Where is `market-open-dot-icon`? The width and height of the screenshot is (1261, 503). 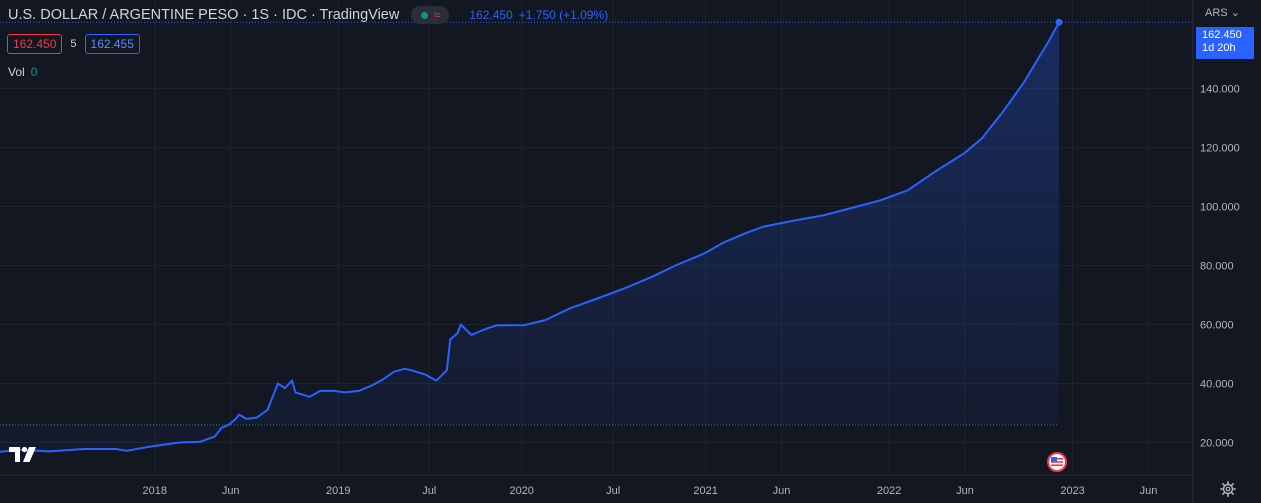
market-open-dot-icon is located at coordinates (424, 15).